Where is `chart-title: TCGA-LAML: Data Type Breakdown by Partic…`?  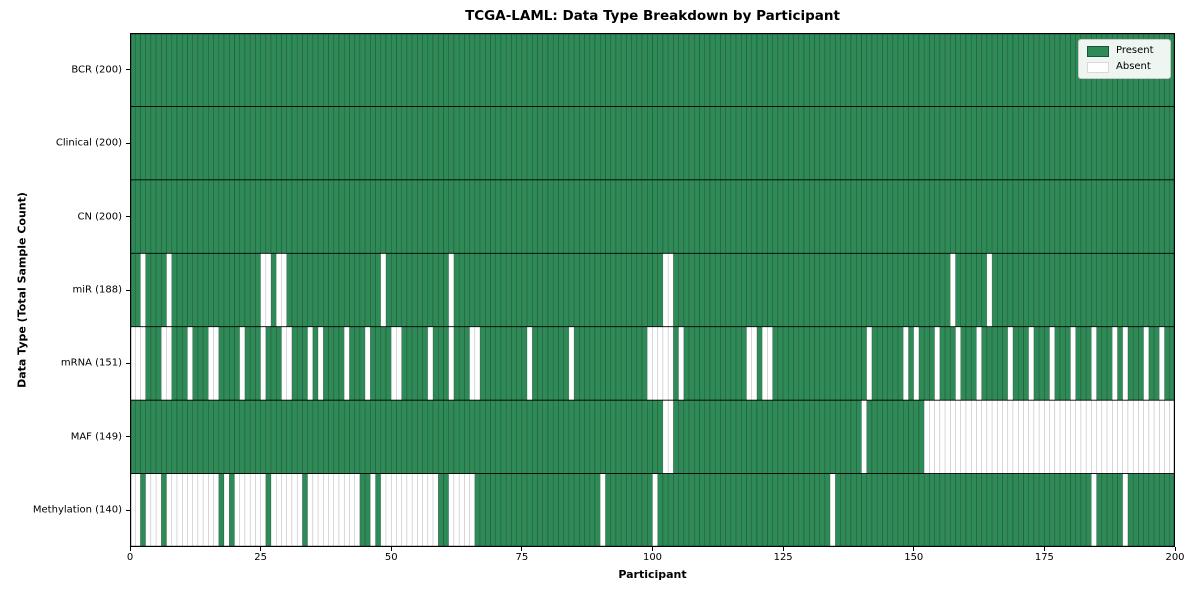
chart-title: TCGA-LAML: Data Type Breakdown by Partic… is located at coordinates (652, 16).